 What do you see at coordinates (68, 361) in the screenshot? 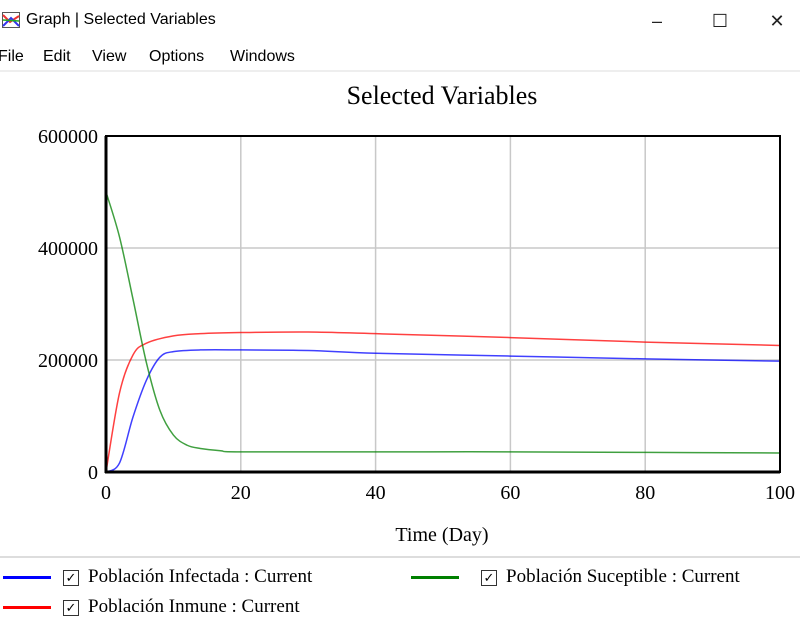
I see `y-tick-label: 200000` at bounding box center [68, 361].